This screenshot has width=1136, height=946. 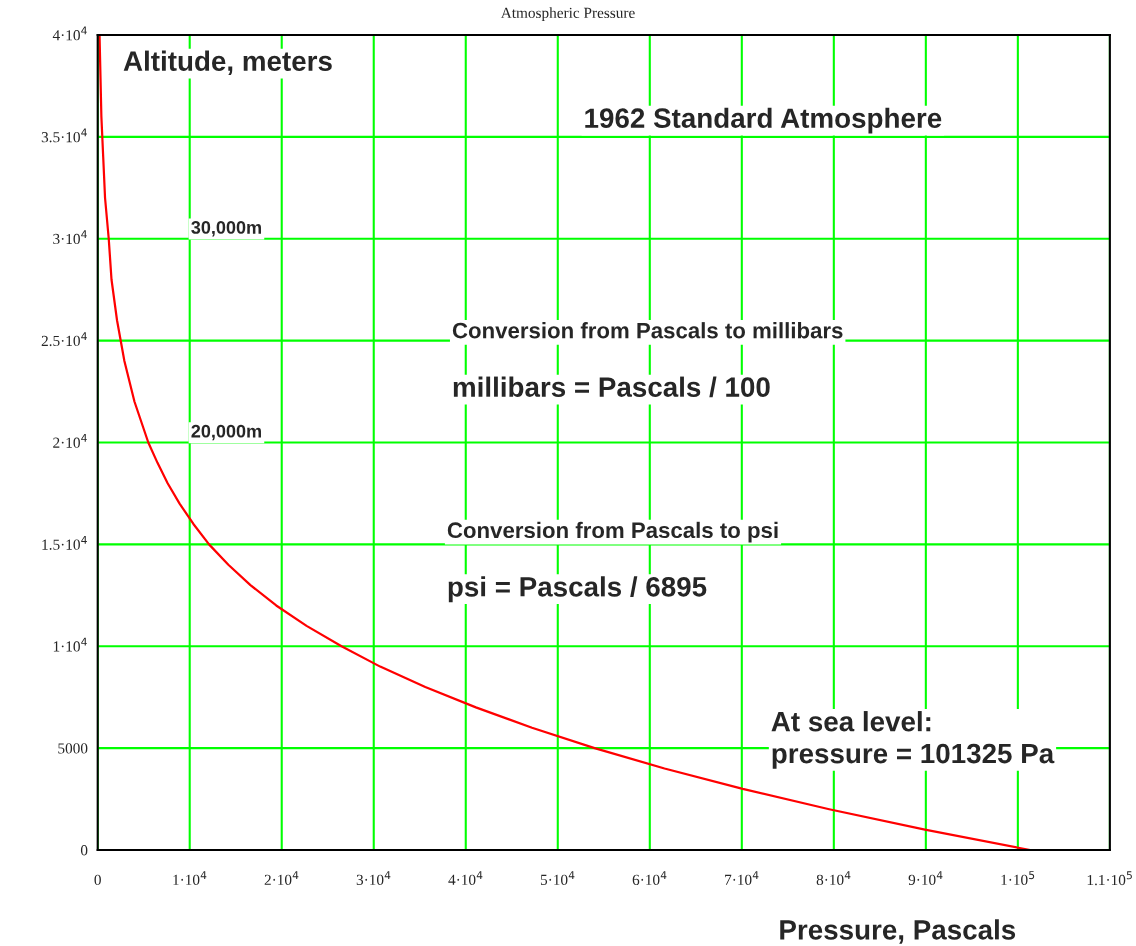 I want to click on annotation: 30,000m, so click(x=226, y=229).